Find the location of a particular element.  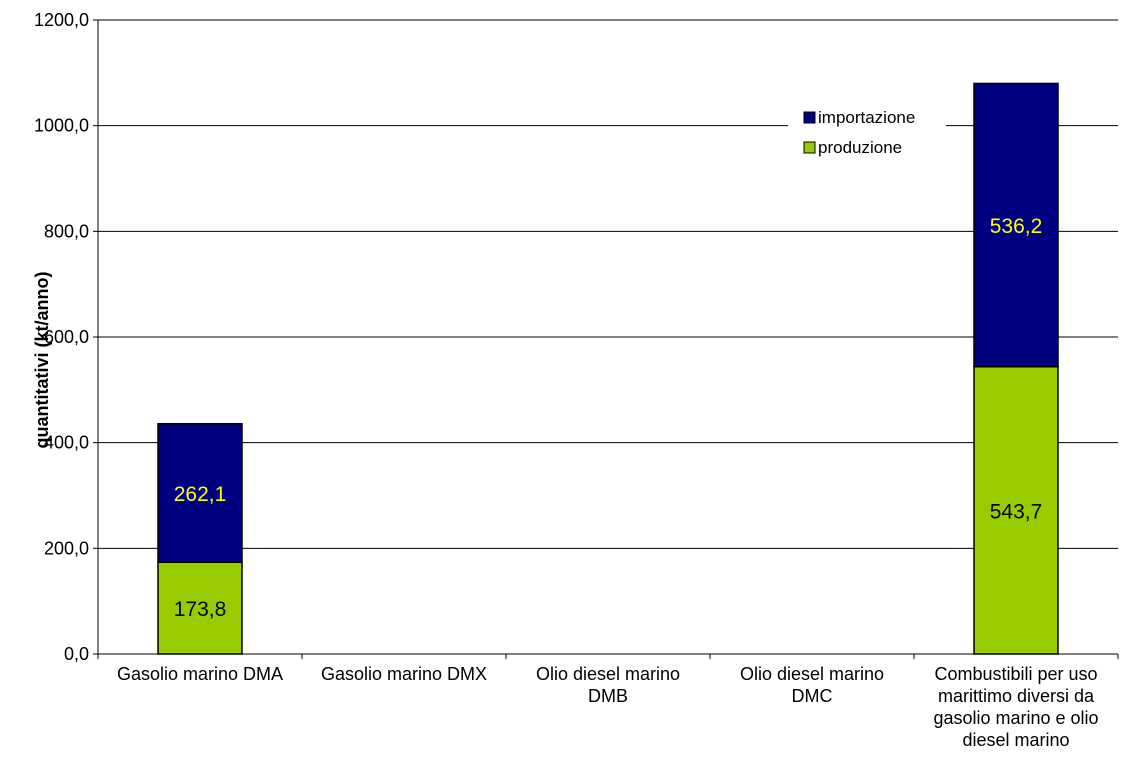

data-label-importazione: 536,2 is located at coordinates (1016, 226).